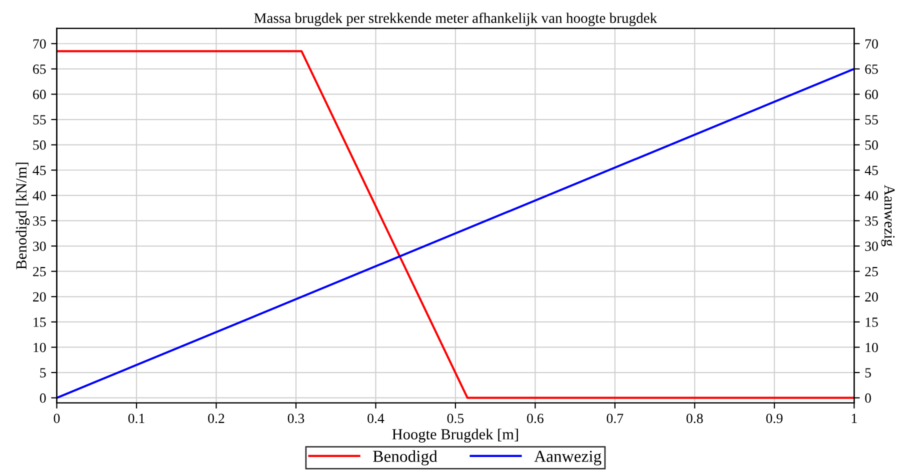 The height and width of the screenshot is (474, 901). What do you see at coordinates (455, 419) in the screenshot?
I see `x-tick-label: 0.5` at bounding box center [455, 419].